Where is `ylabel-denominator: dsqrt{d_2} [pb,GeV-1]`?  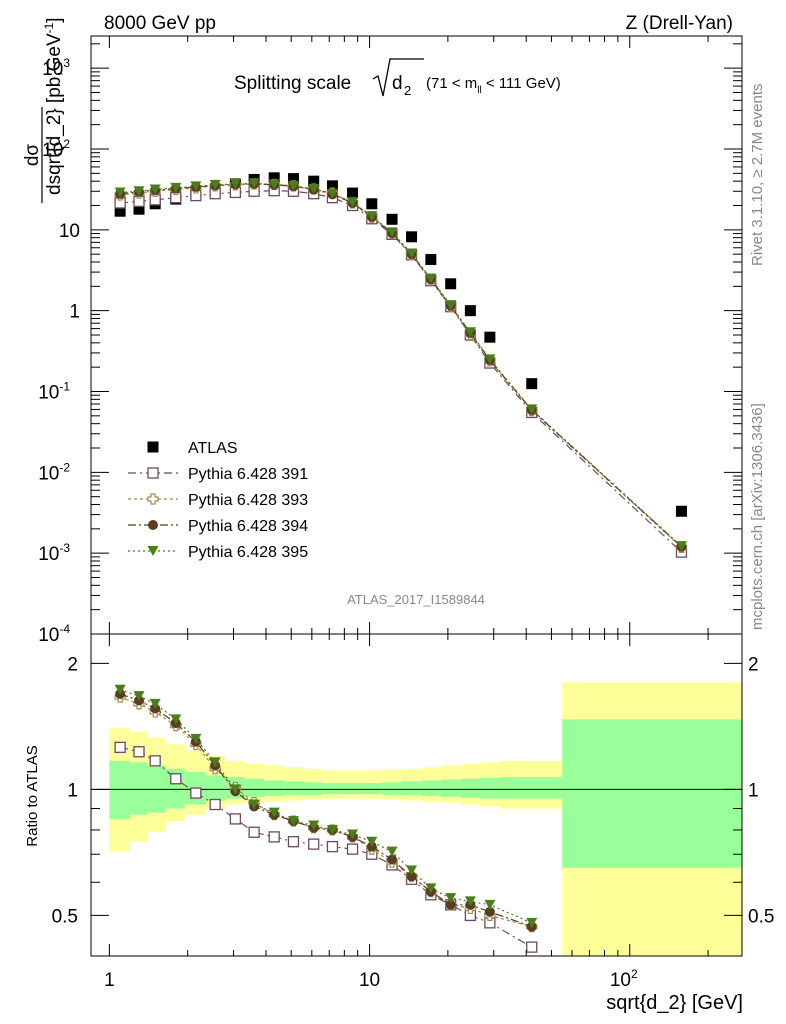 ylabel-denominator: dsqrt{d_2} [pb,GeV-1] is located at coordinates (53, 106).